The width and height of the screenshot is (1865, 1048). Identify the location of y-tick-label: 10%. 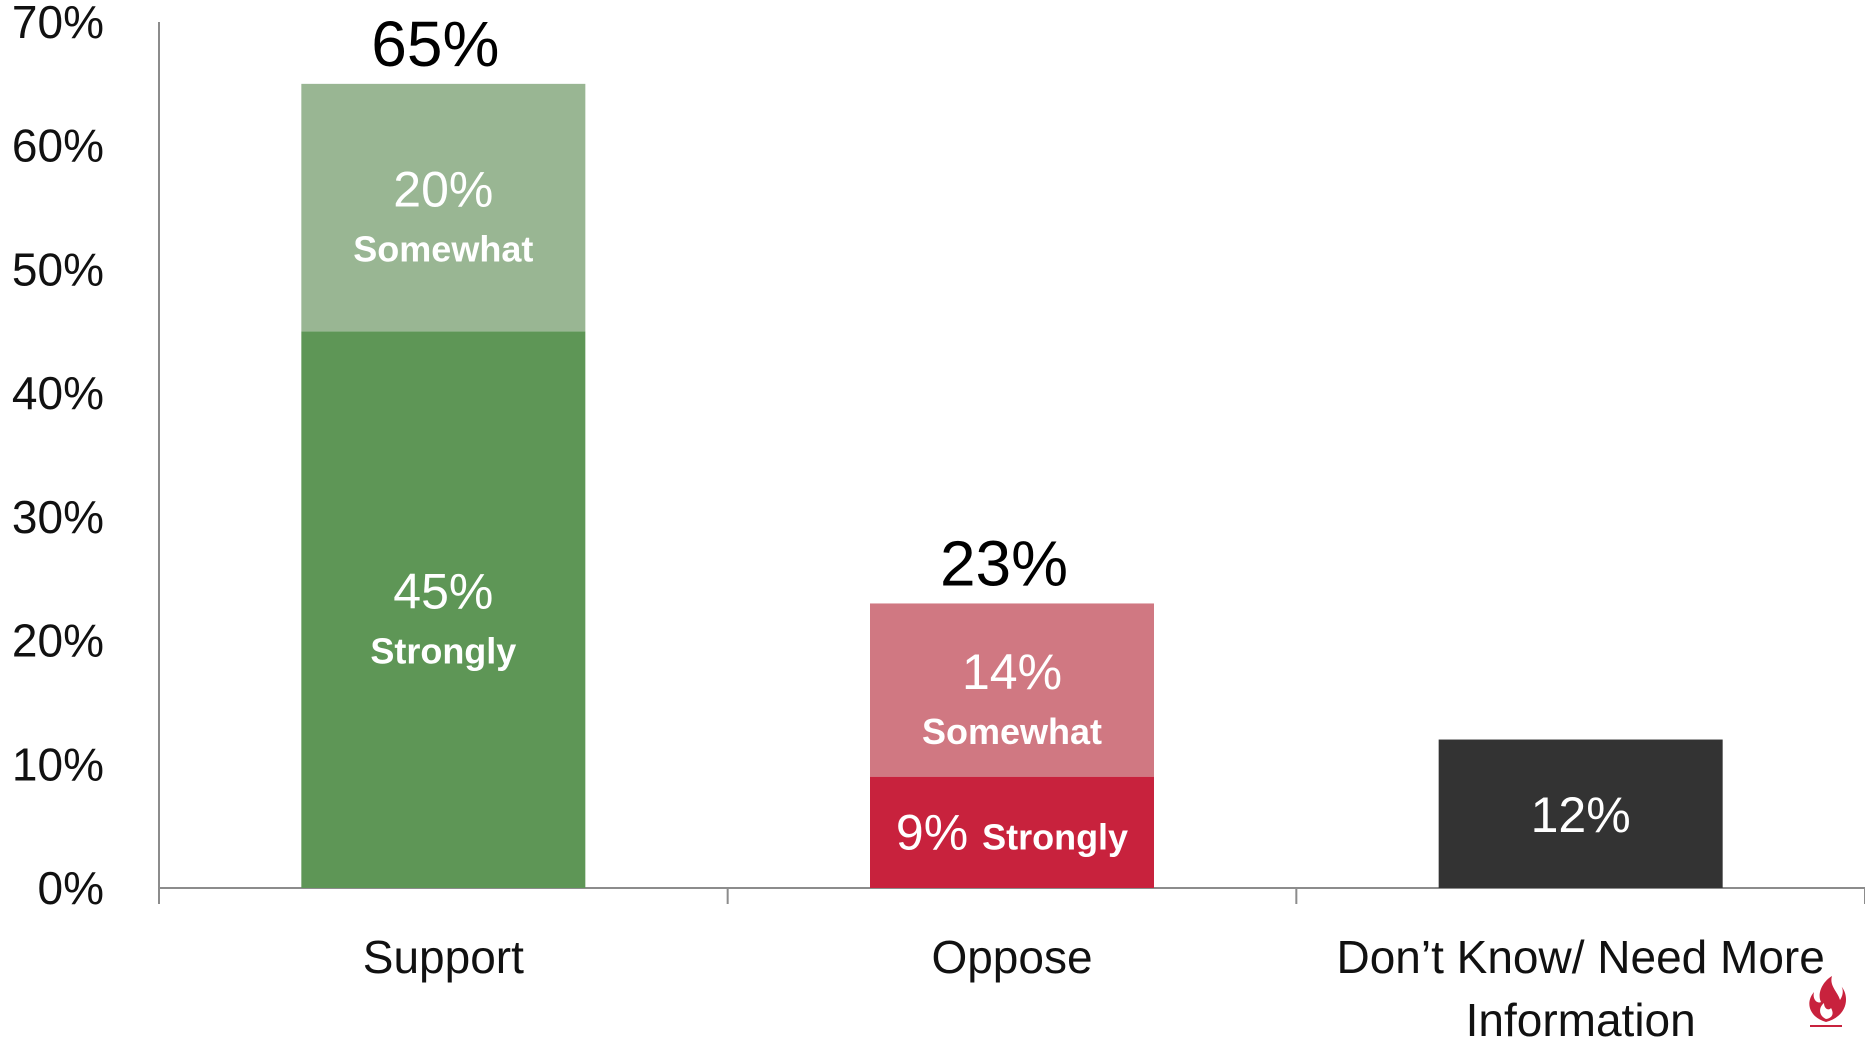
(58, 764).